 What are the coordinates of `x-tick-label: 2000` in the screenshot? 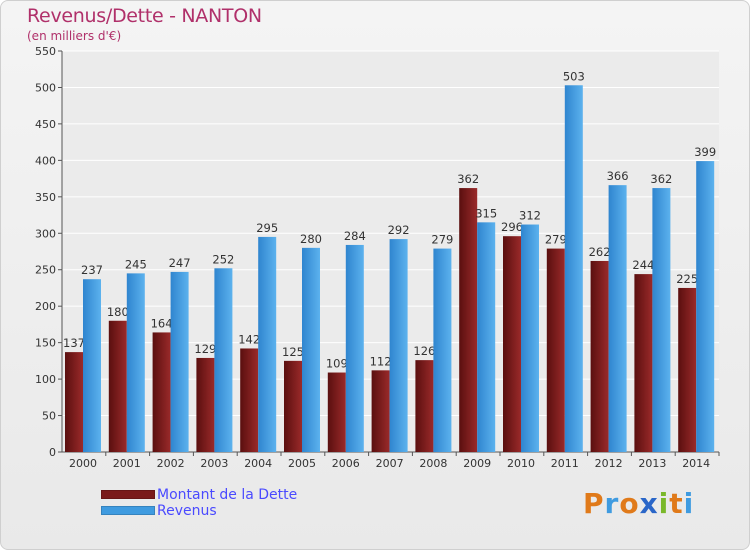 It's located at (83, 463).